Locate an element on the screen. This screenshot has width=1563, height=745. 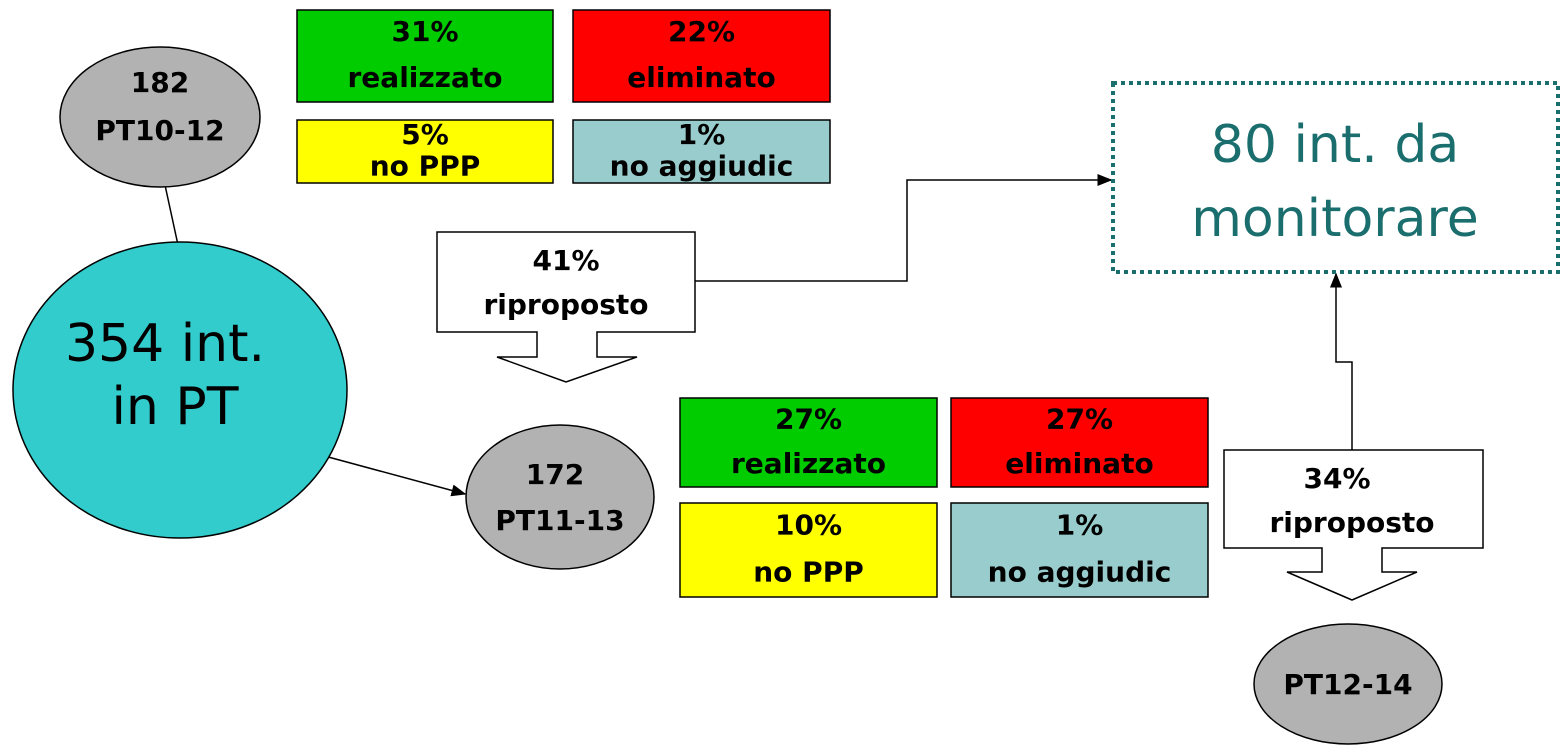
callout-label: 34% is located at coordinates (1336, 478).